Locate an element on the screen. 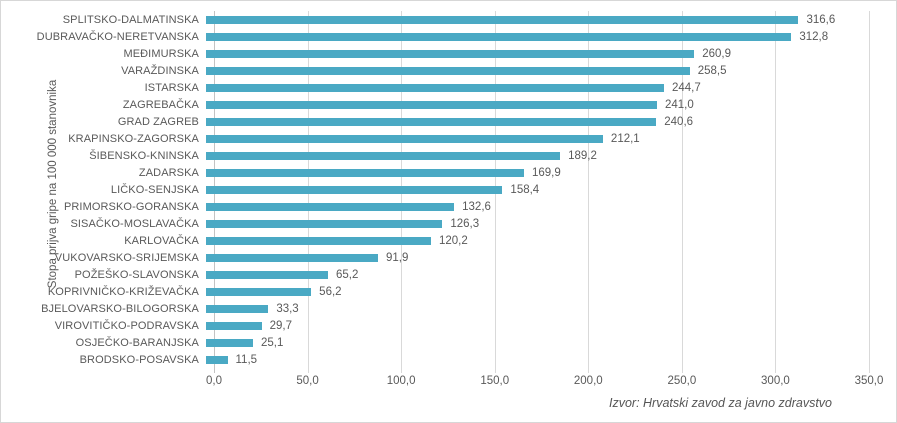  bar-row: DUBRAVAČKO-NERETVANSKA 312,8 is located at coordinates (448, 36).